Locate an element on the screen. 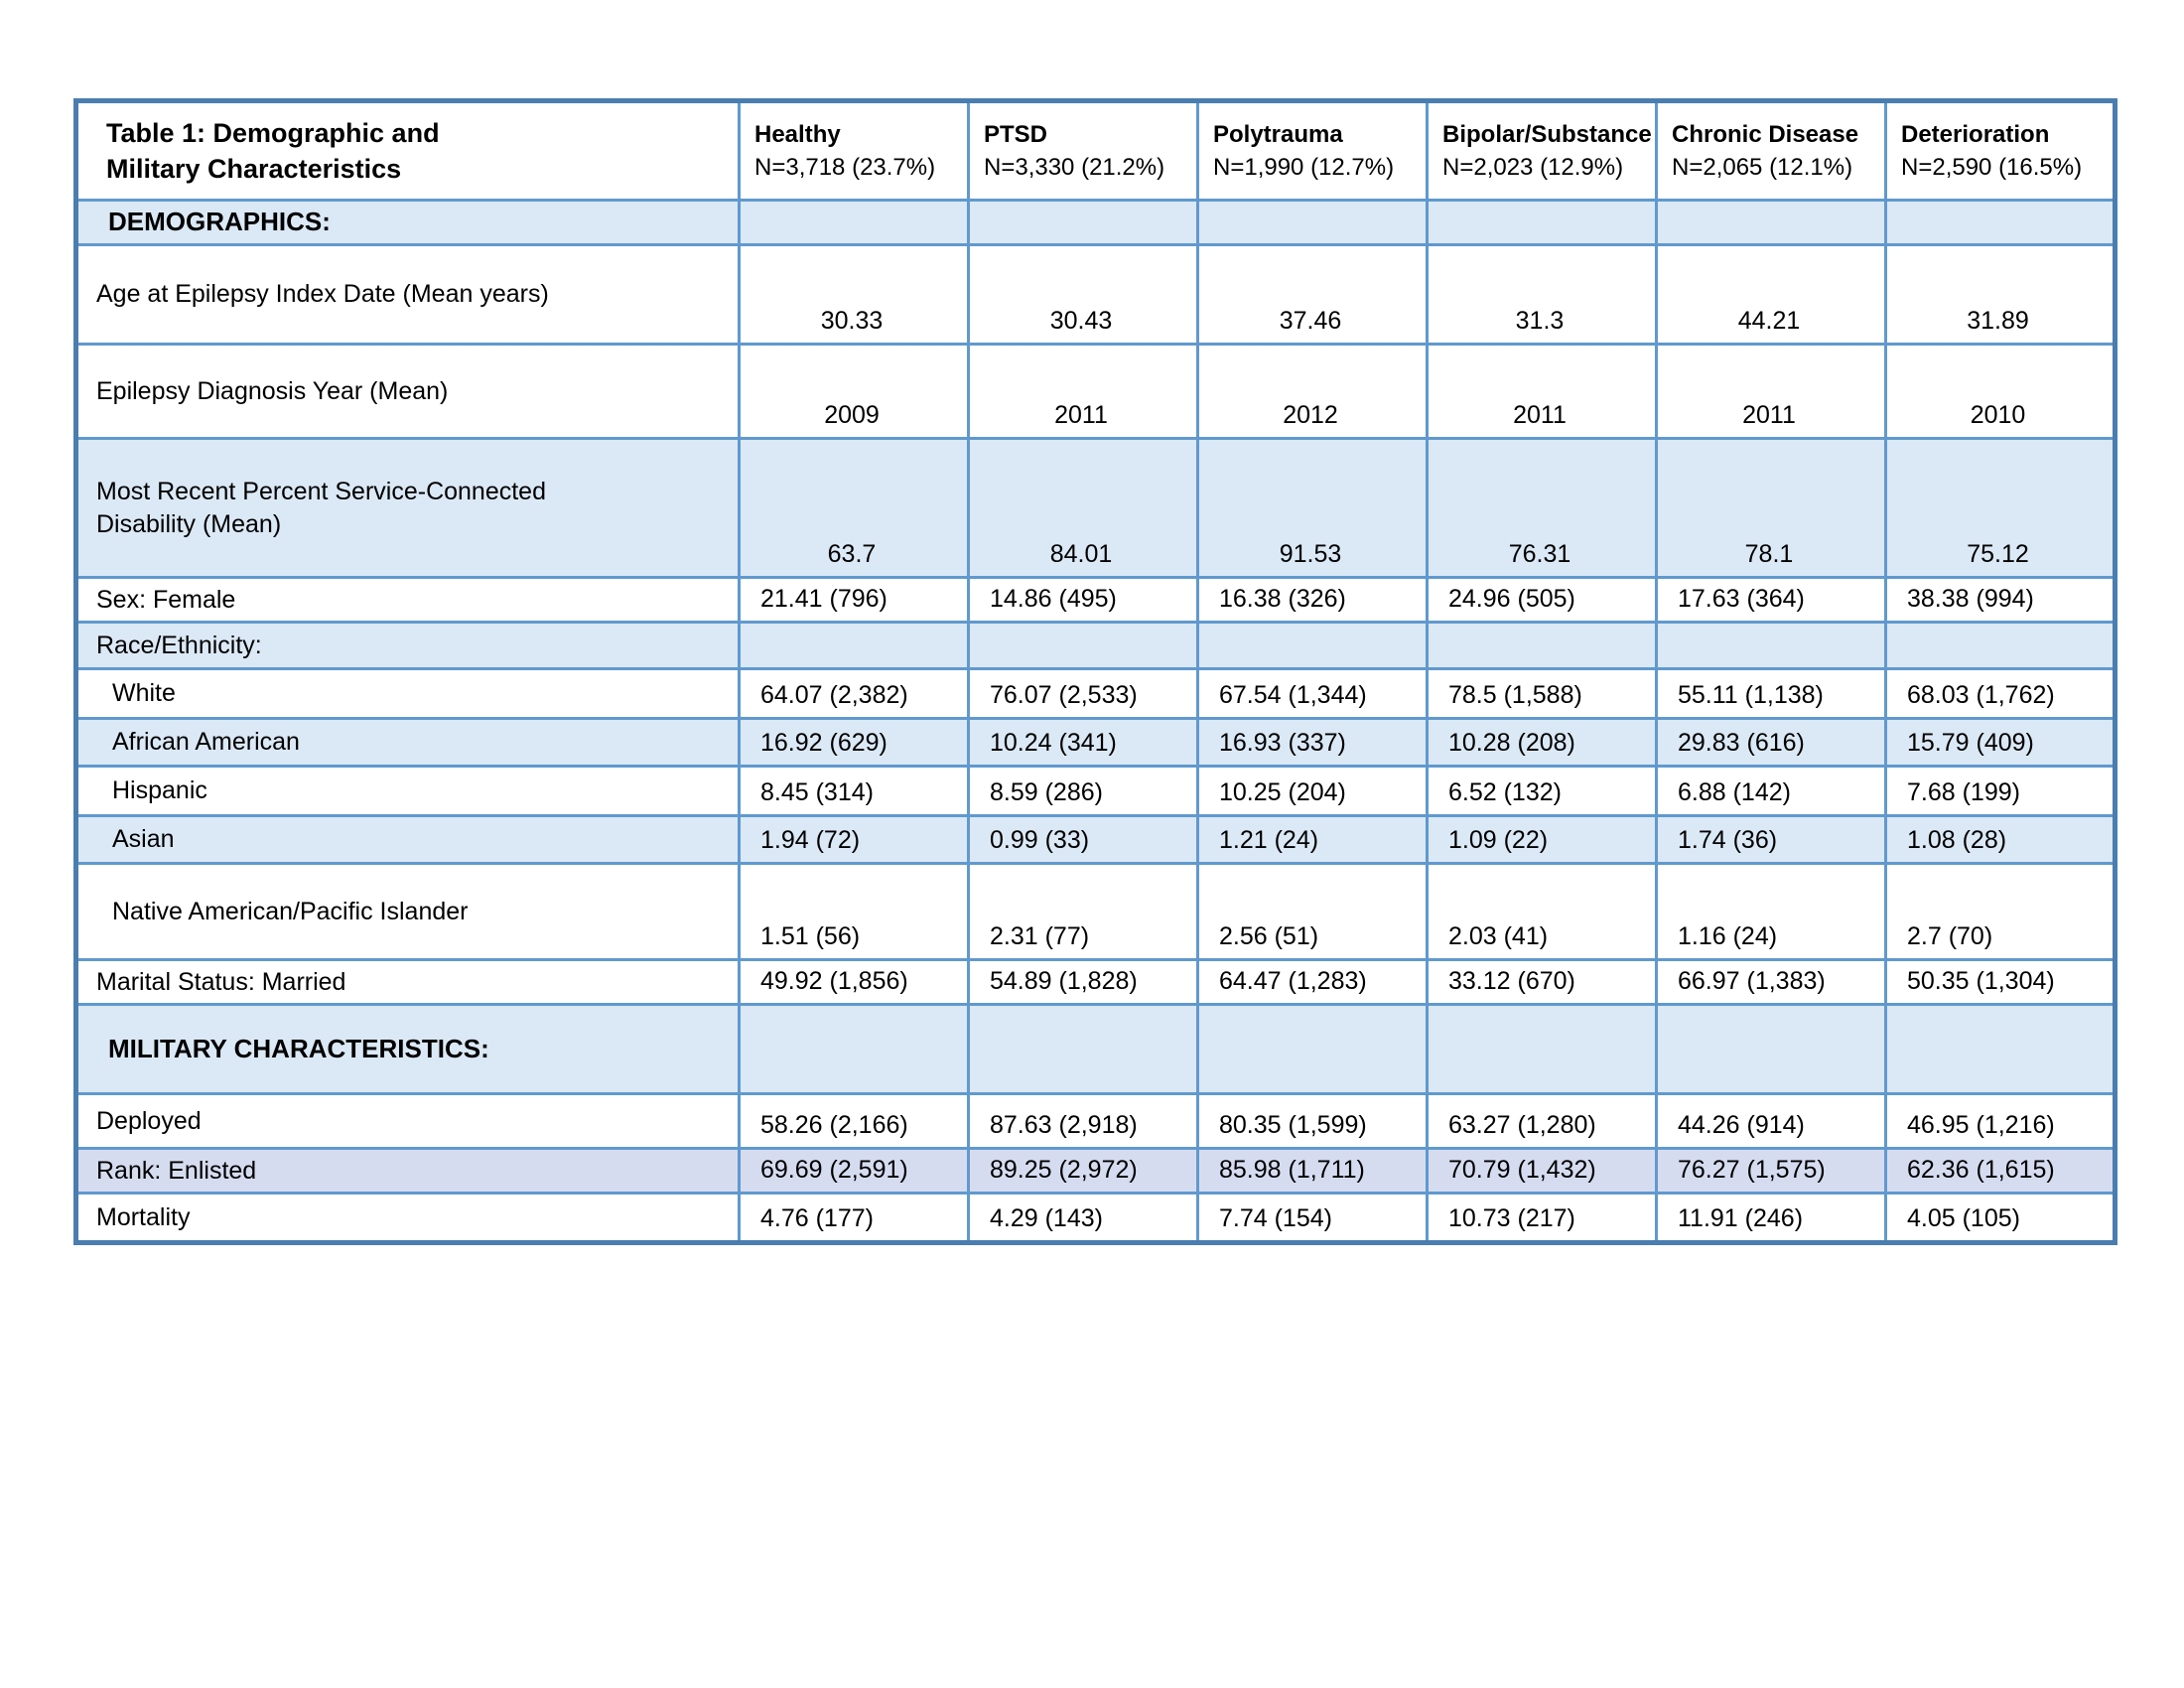 Image resolution: width=2184 pixels, height=1688 pixels. value-cell: 63.7 is located at coordinates (854, 508).